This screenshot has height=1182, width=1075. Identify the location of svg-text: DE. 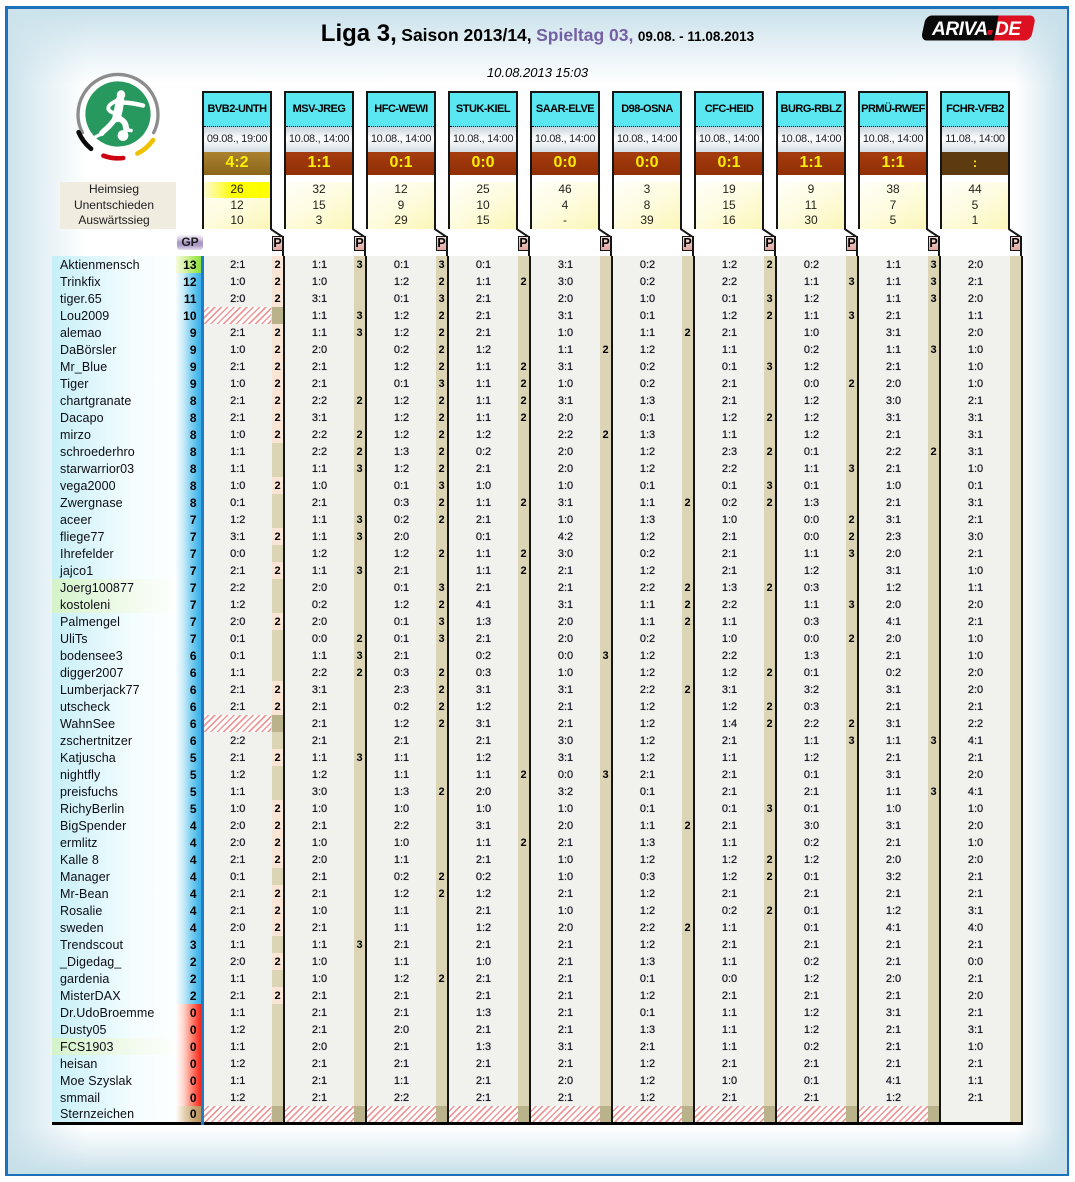
(1008, 29).